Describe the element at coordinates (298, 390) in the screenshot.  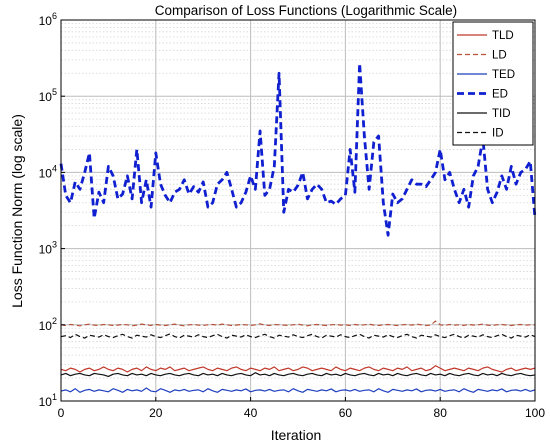
I see `series-line-ted` at that location.